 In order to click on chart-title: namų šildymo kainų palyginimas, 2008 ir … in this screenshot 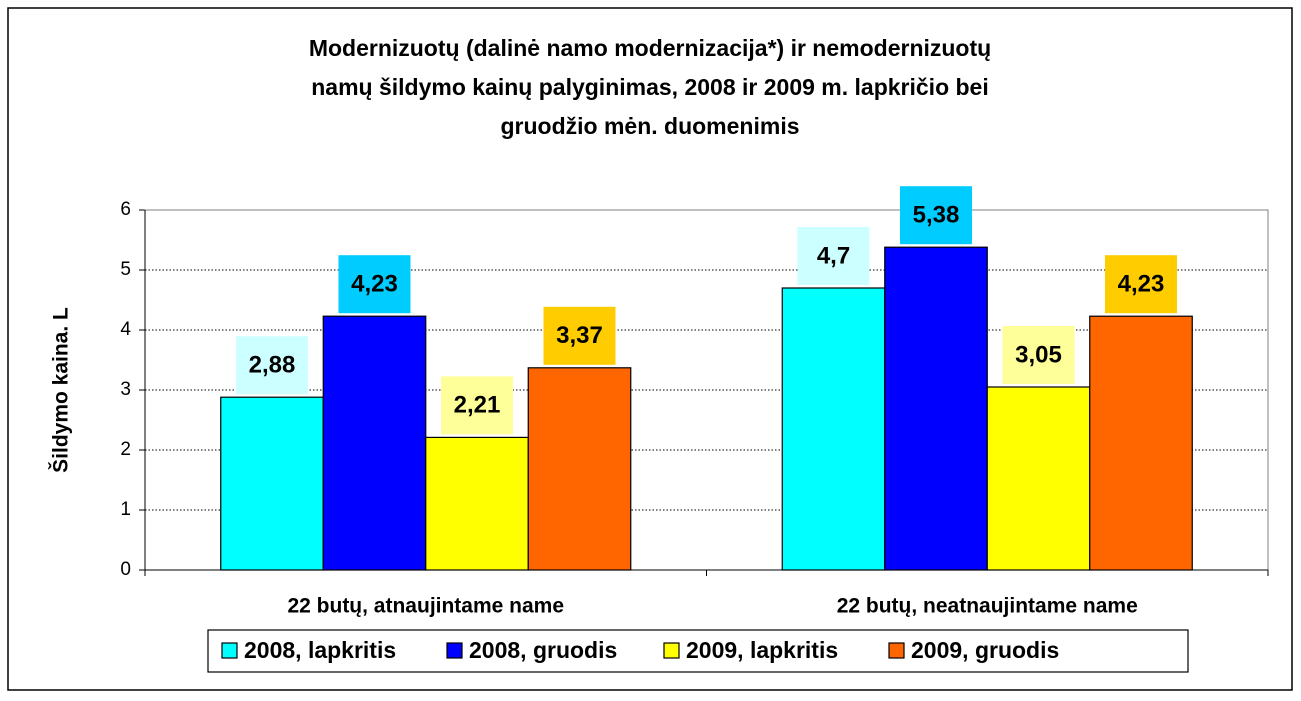, I will do `click(650, 87)`.